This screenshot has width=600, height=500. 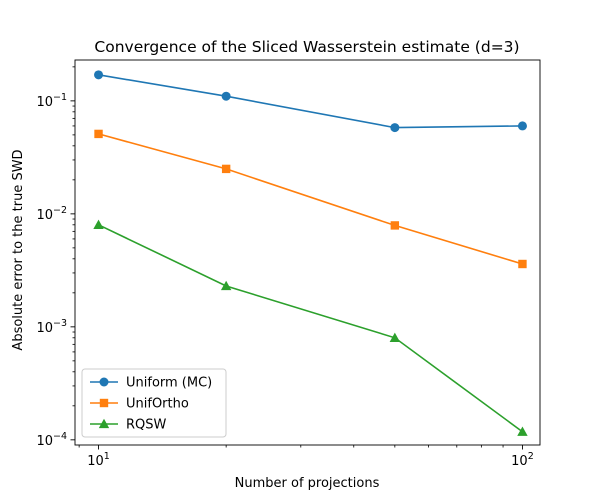 I want to click on legend-entry: Uniform (MC), so click(x=151, y=383).